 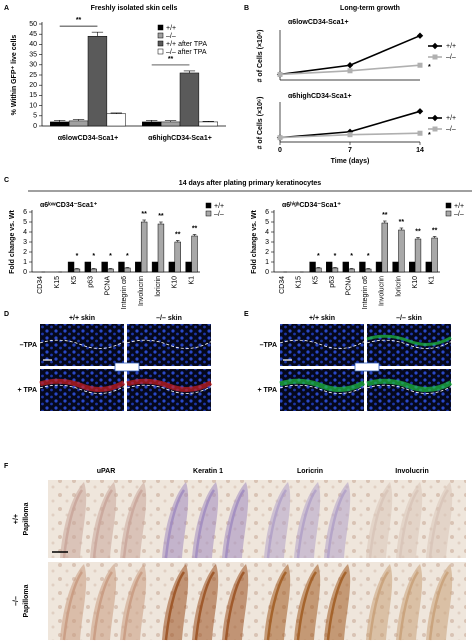 I want to click on panel-label: A, so click(x=6, y=8).